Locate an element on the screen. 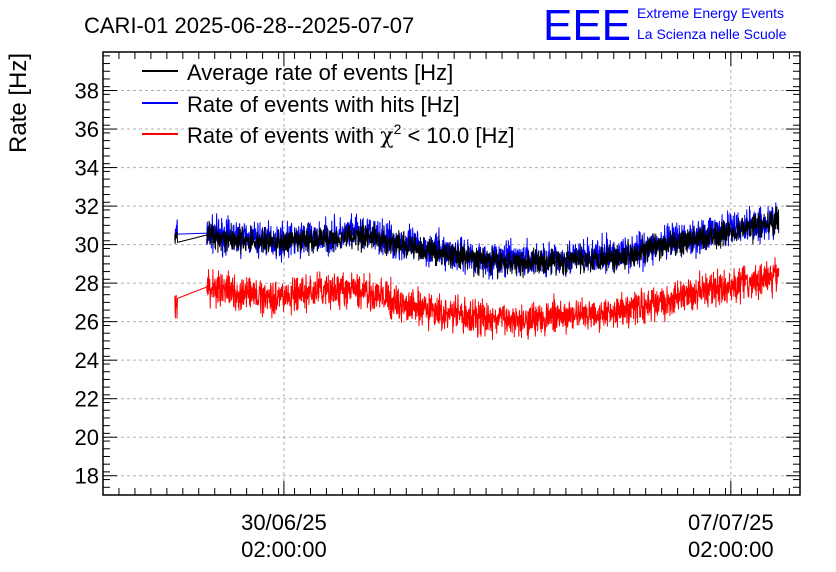  series-rate-of-events-with-chi2-10-0-hz is located at coordinates (477, 298).